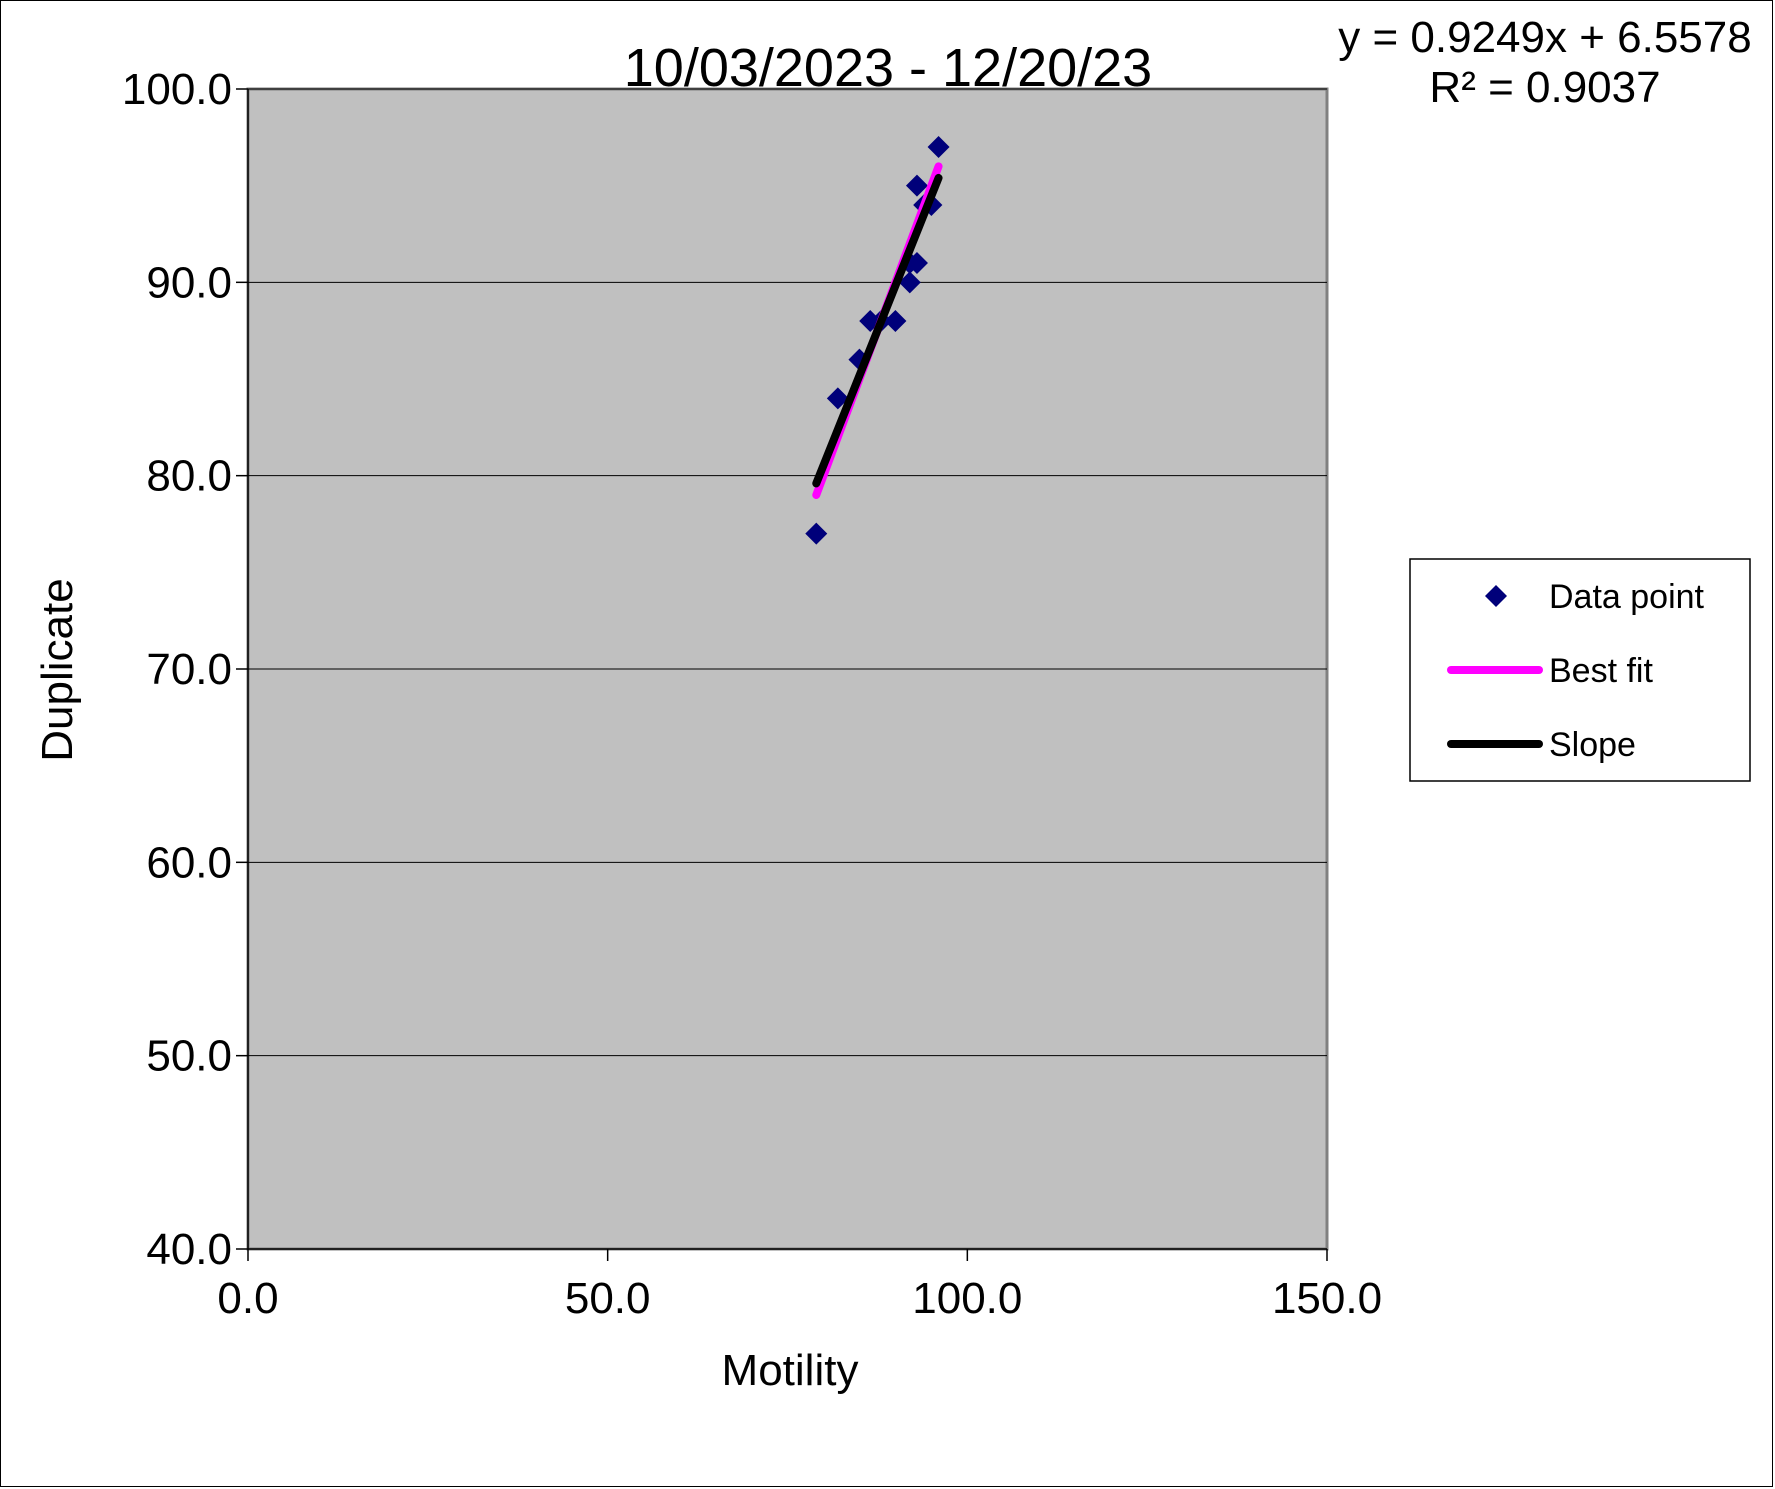 This screenshot has width=1775, height=1489. I want to click on trendline-r-squared: R² = 0.9037, so click(1544, 87).